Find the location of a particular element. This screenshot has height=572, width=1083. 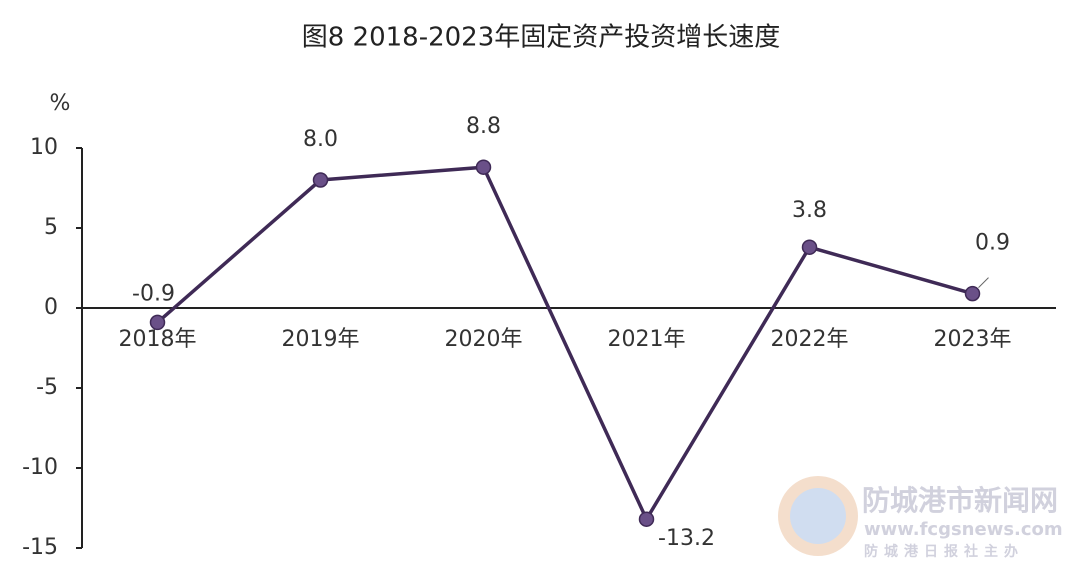

data-label: 0.9 is located at coordinates (992, 243).